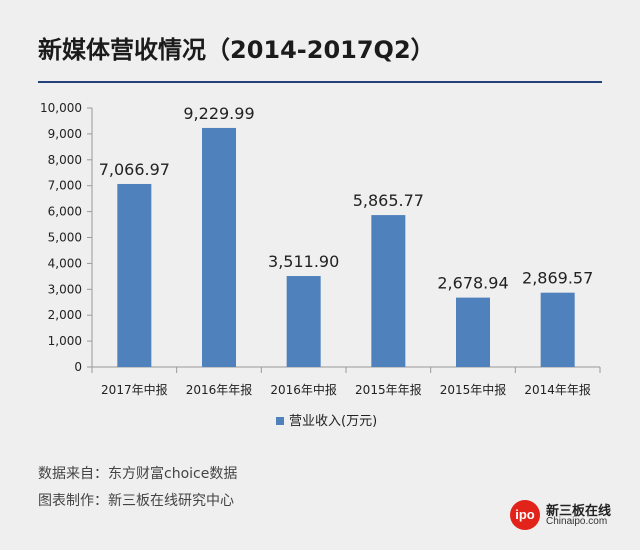  Describe the element at coordinates (303, 389) in the screenshot. I see `x-category-label: 2016年中报` at that location.